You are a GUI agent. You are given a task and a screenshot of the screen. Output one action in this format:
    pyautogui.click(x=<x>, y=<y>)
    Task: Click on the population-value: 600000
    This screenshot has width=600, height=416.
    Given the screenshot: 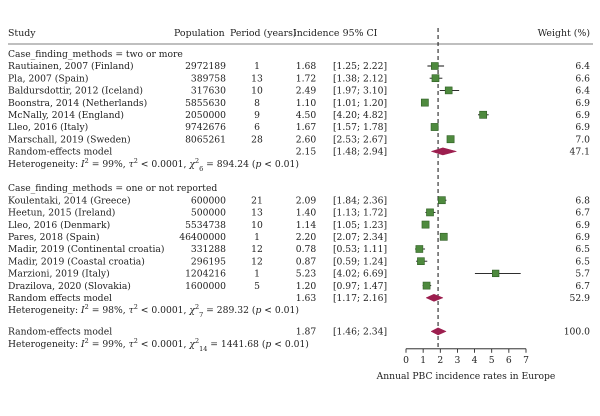 What is the action you would take?
    pyautogui.click(x=208, y=200)
    